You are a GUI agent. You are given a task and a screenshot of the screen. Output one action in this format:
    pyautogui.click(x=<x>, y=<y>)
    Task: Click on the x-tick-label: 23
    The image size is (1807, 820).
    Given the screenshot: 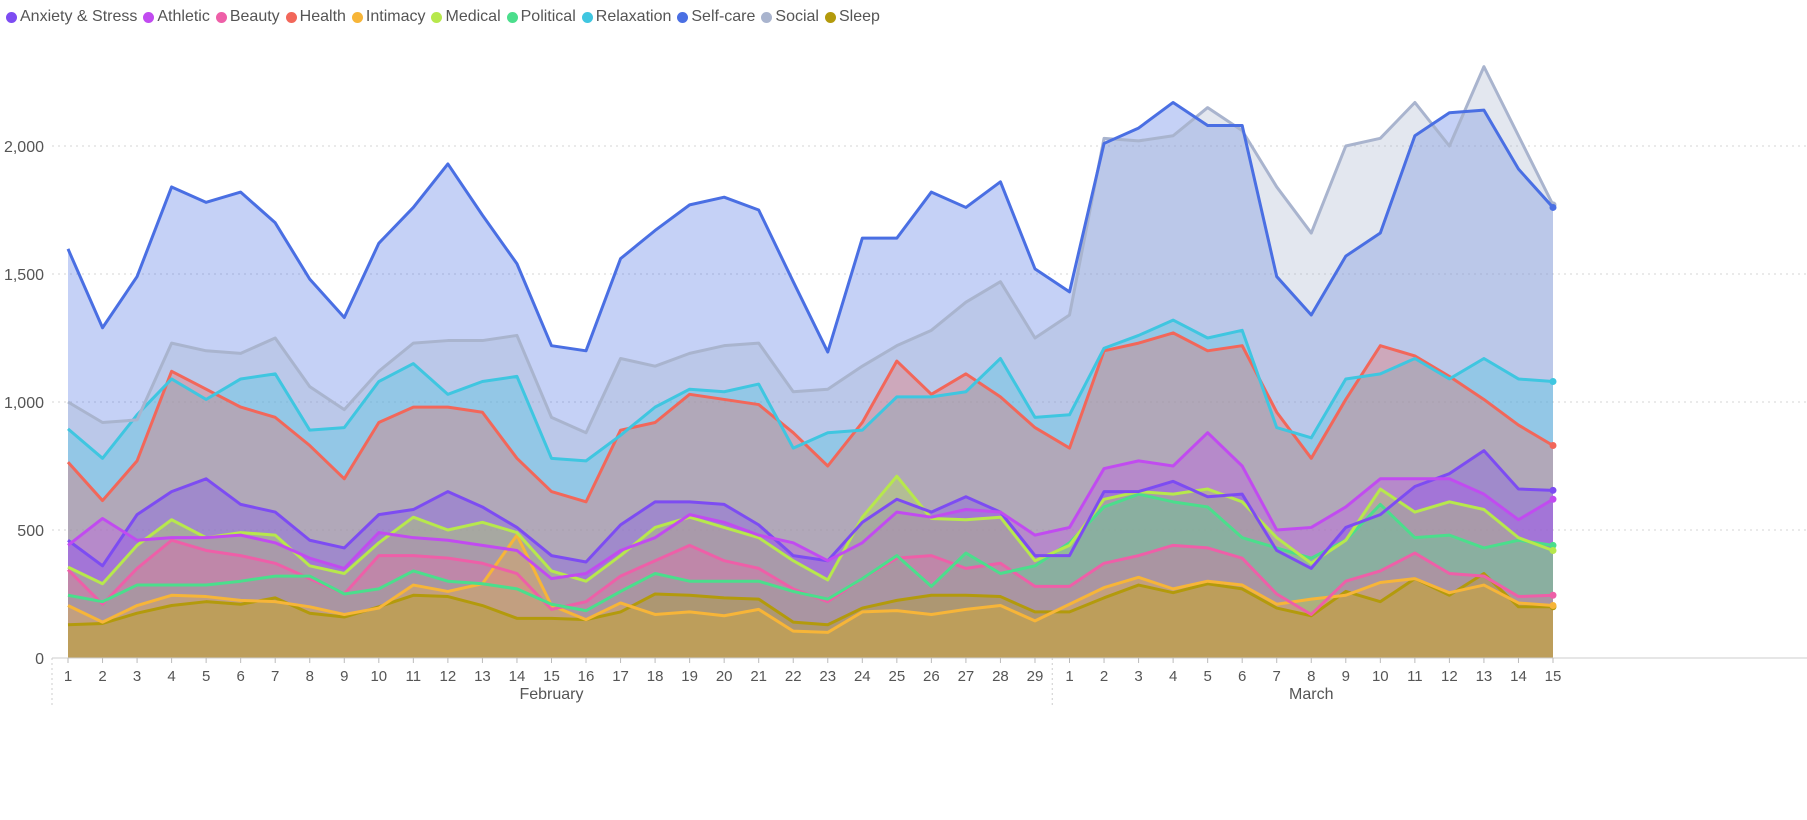 What is the action you would take?
    pyautogui.click(x=827, y=676)
    